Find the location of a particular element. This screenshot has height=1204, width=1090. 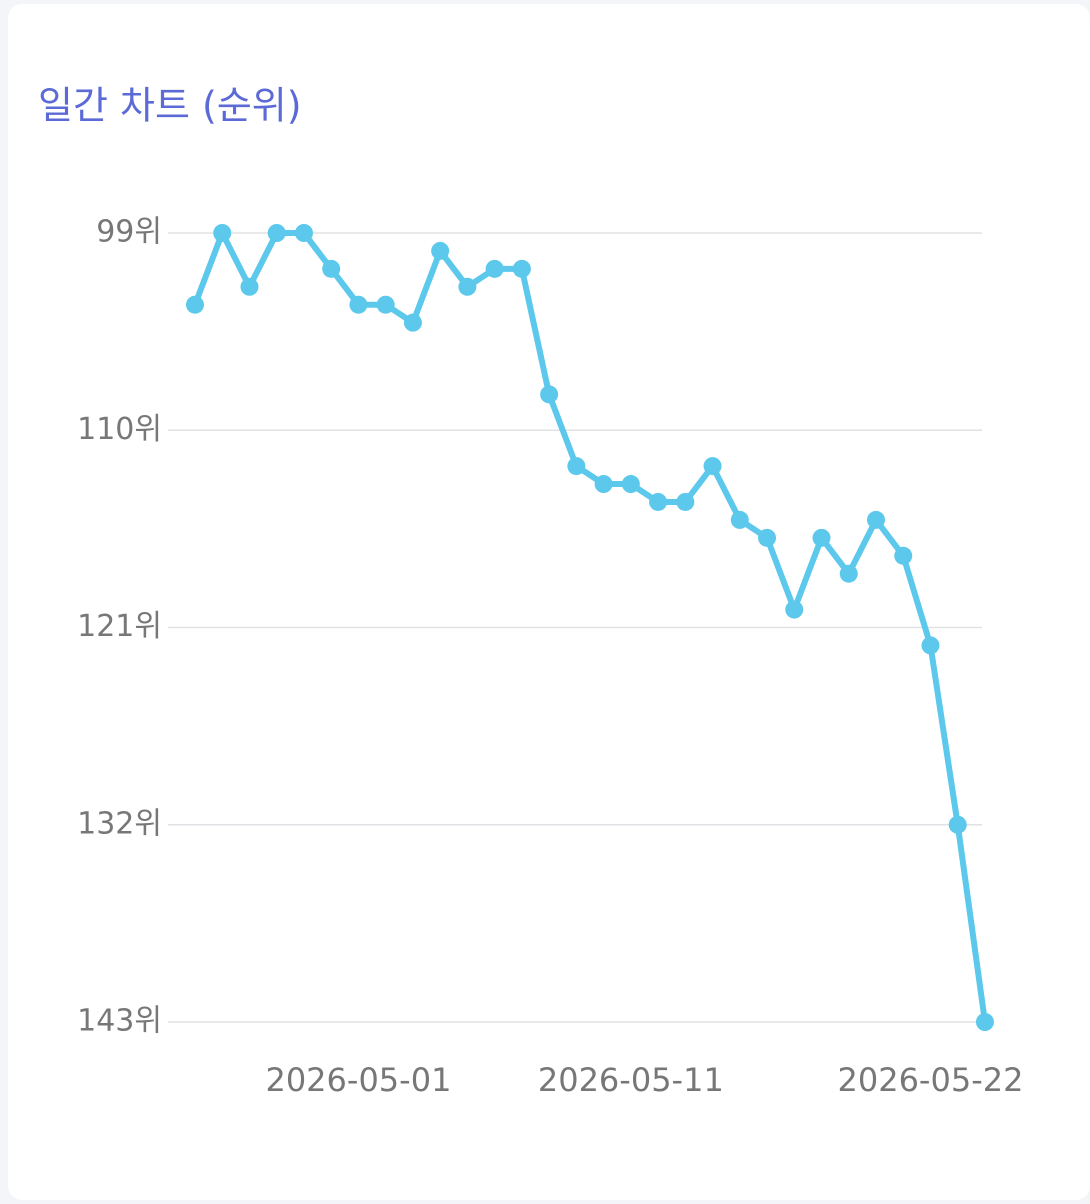

x-tick-label: 2026-05-11 is located at coordinates (631, 1080).